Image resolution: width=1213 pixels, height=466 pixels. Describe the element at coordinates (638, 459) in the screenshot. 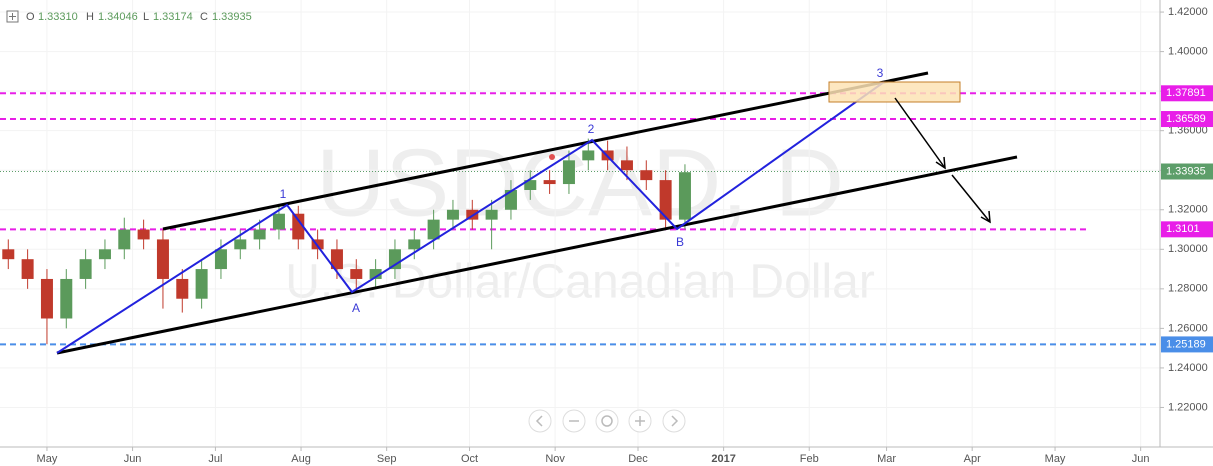

I see `x-tick-label: Dec` at that location.